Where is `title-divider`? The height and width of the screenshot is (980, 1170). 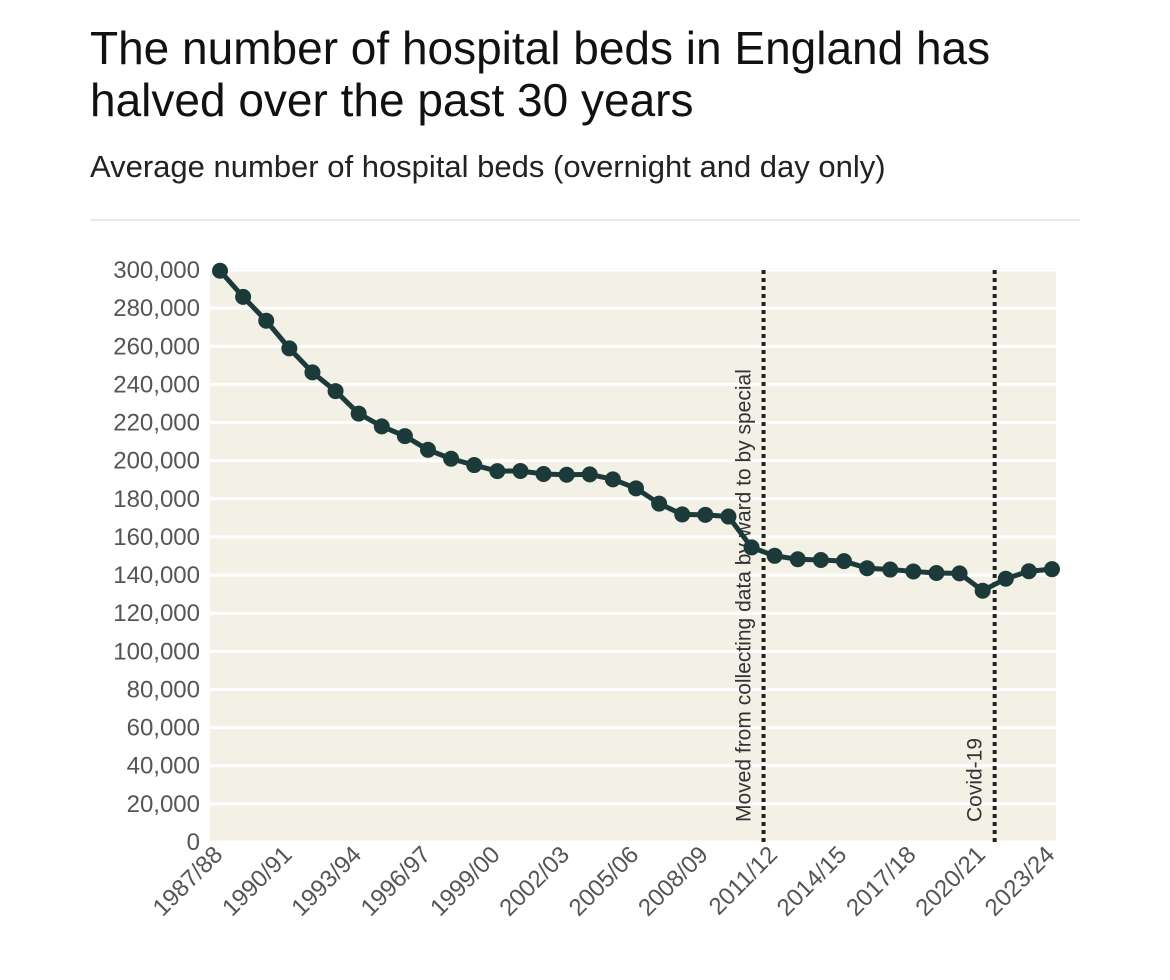 title-divider is located at coordinates (585, 220).